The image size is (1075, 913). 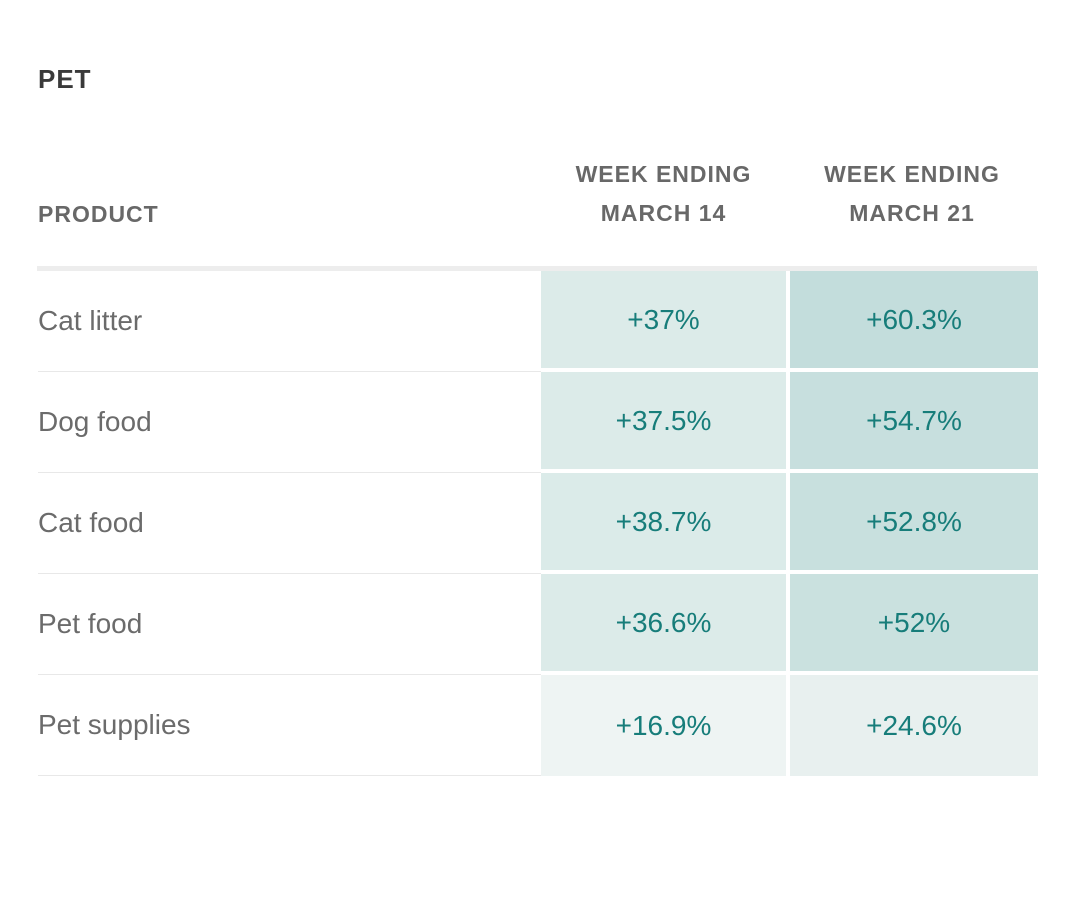 What do you see at coordinates (912, 422) in the screenshot?
I see `value-week-march-21: +54.7%` at bounding box center [912, 422].